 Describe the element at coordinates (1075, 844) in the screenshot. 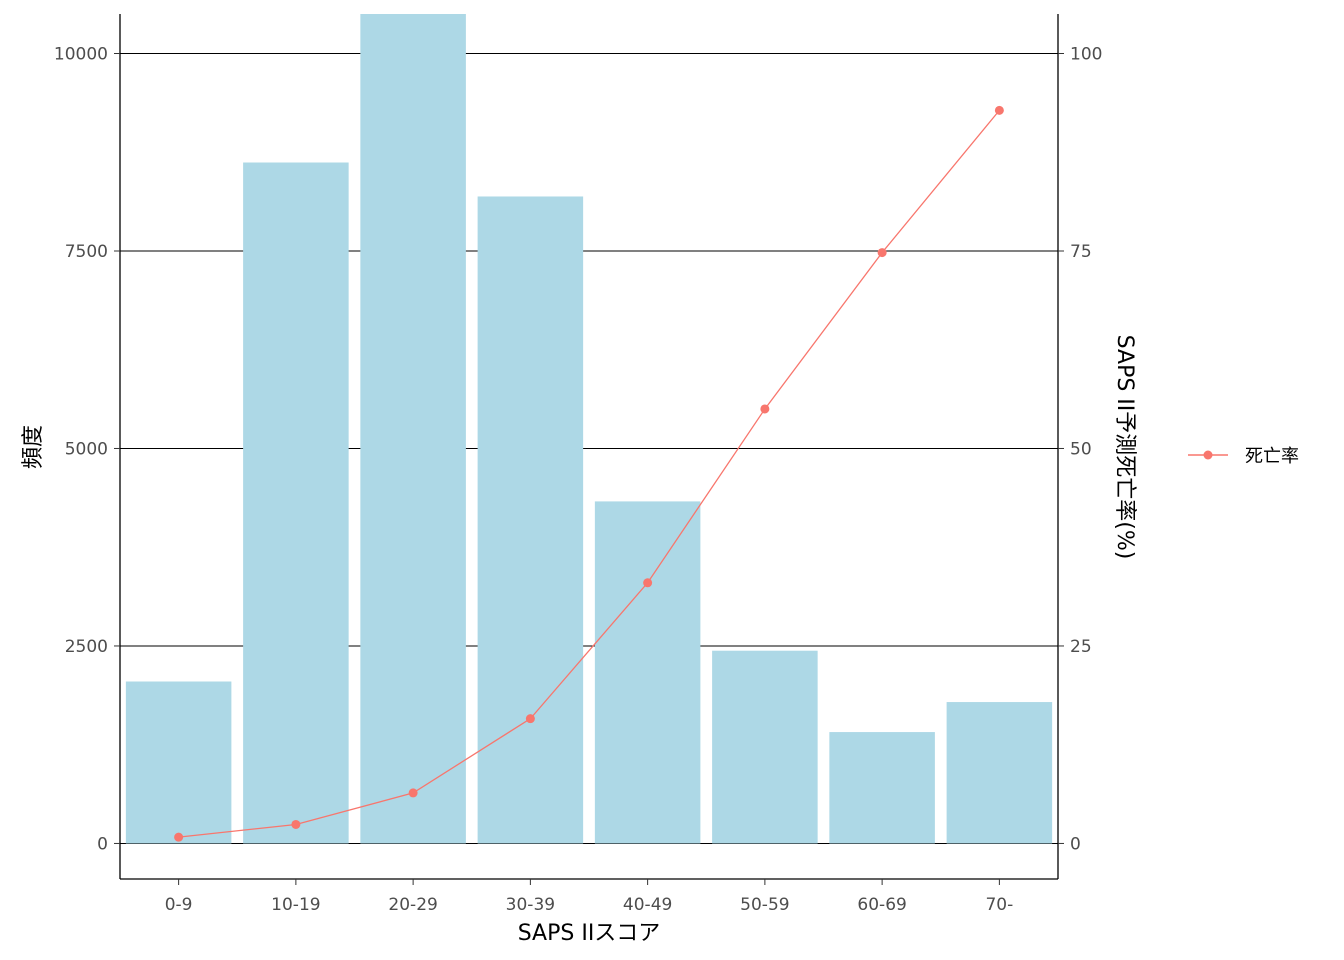

I see `y2-tick-label: 0` at that location.